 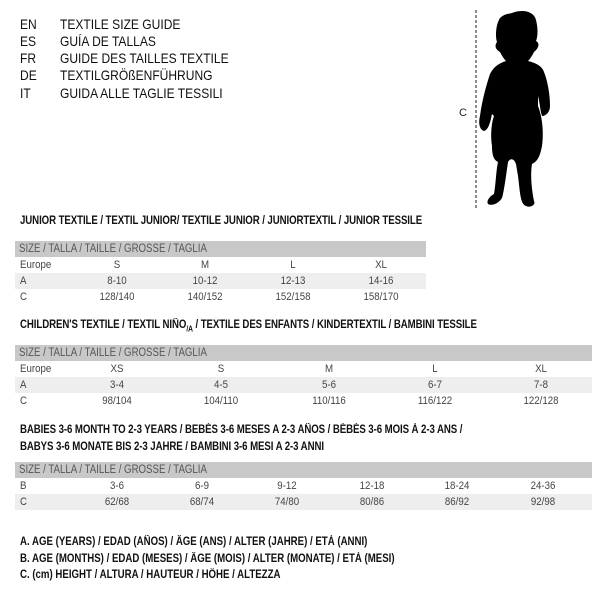 I want to click on table-cell: 92/98, so click(x=543, y=502).